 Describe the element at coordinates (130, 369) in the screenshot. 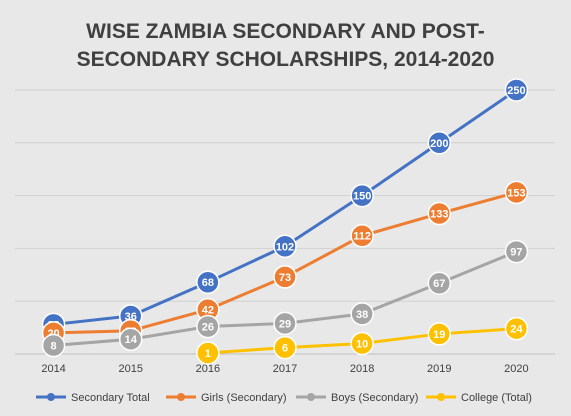

I see `x-tick-label: 2015` at that location.